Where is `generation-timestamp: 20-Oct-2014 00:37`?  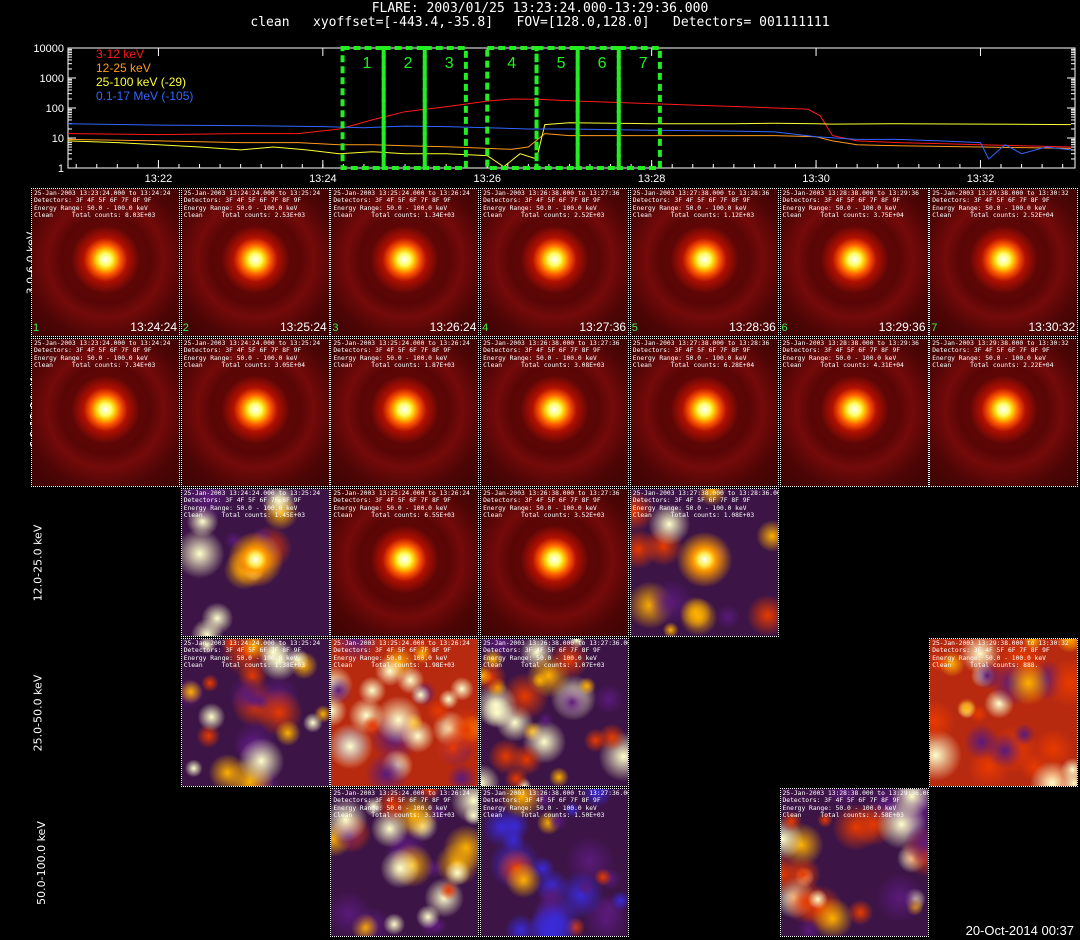 generation-timestamp: 20-Oct-2014 00:37 is located at coordinates (1019, 930).